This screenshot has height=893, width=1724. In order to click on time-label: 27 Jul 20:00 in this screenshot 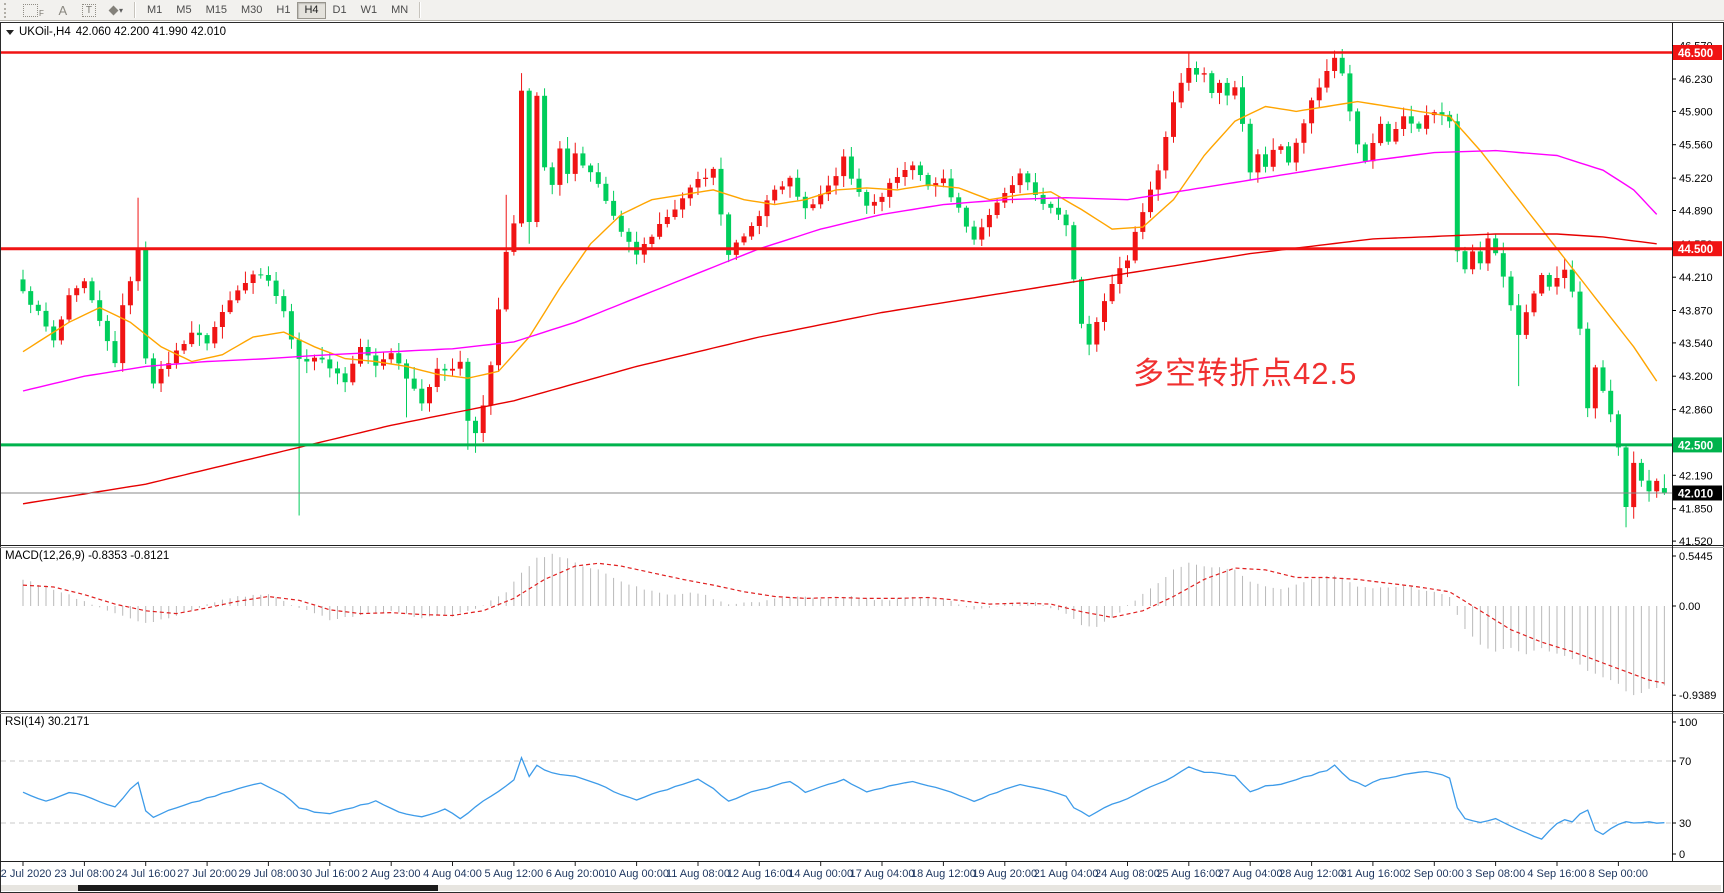, I will do `click(207, 874)`.